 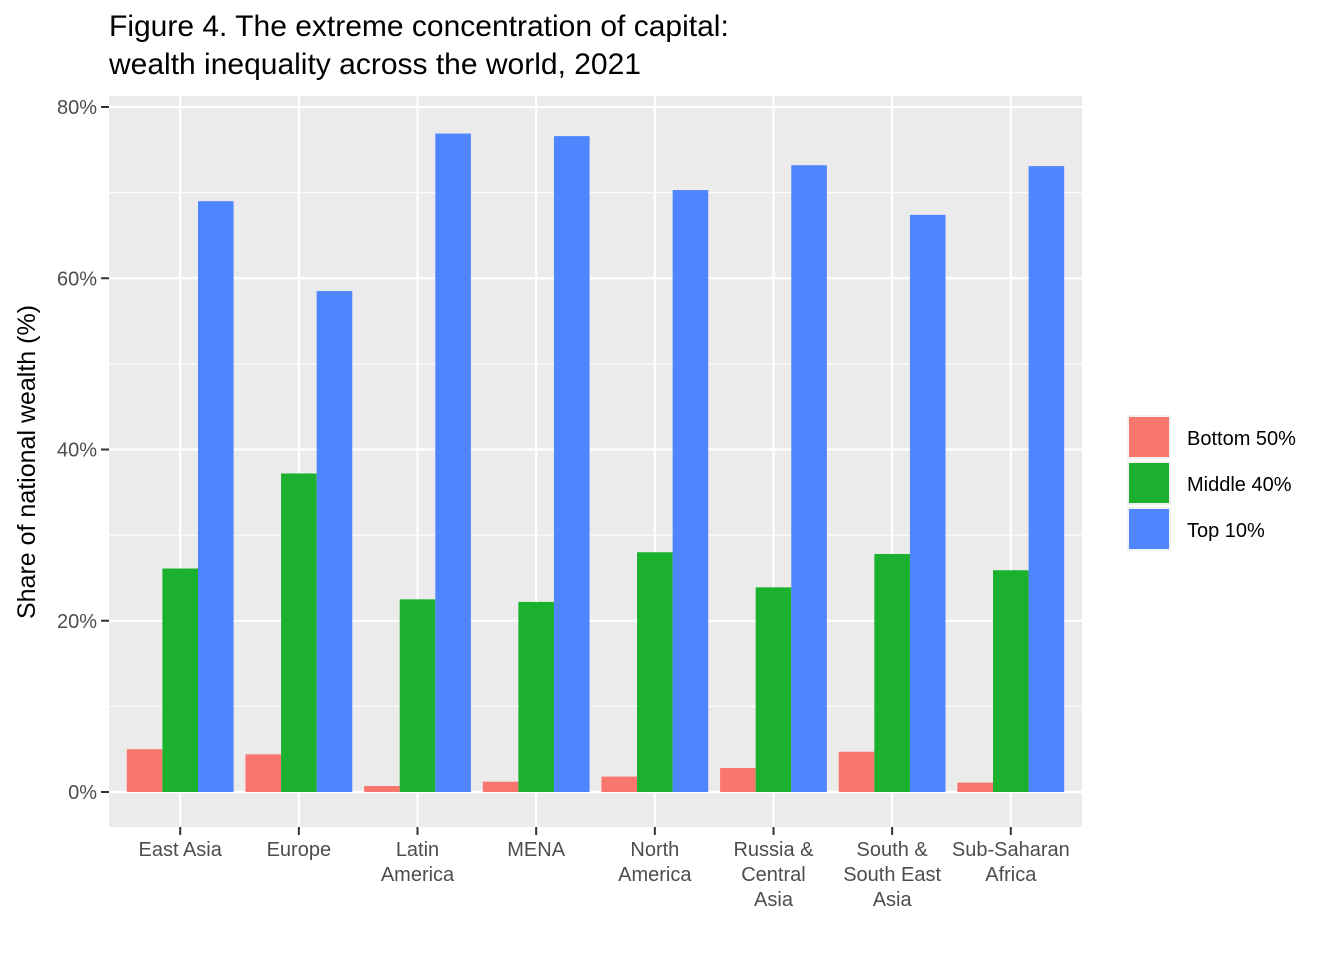 What do you see at coordinates (1226, 531) in the screenshot?
I see `legend-label: Top 10%` at bounding box center [1226, 531].